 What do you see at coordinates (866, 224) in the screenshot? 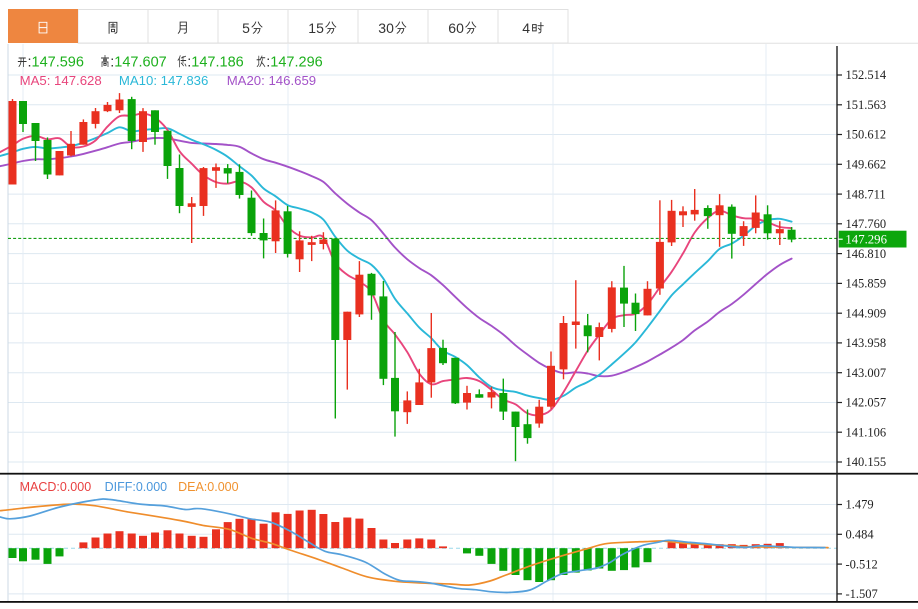
I see `svg-text: 147.760` at bounding box center [866, 224].